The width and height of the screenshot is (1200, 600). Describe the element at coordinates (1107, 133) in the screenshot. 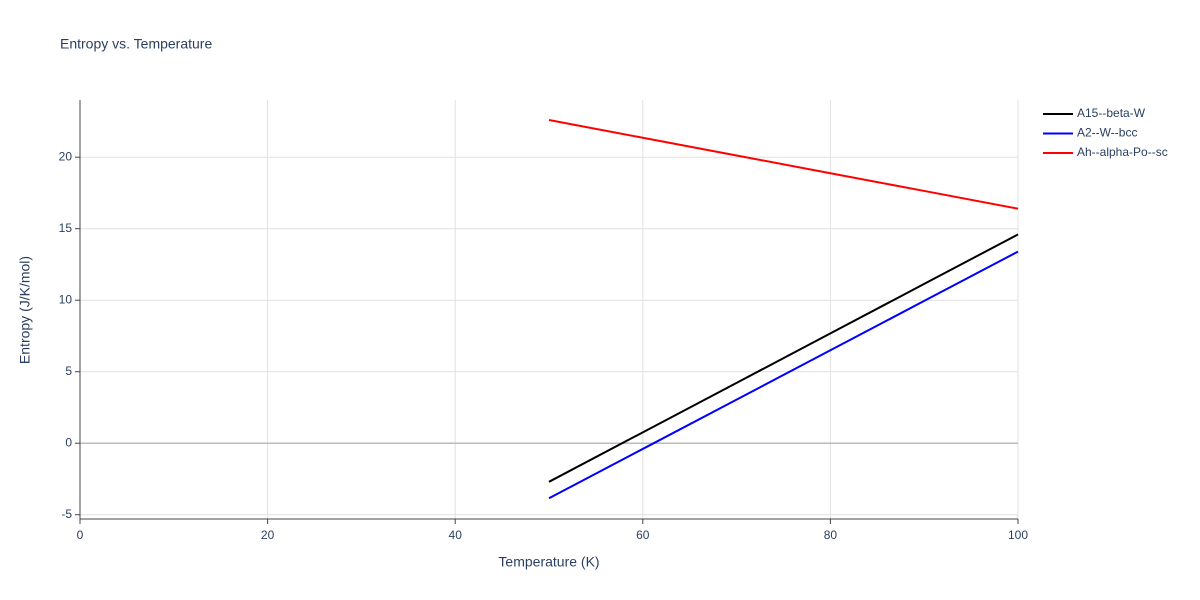

I see `legend-label: A2--W--bcc` at that location.